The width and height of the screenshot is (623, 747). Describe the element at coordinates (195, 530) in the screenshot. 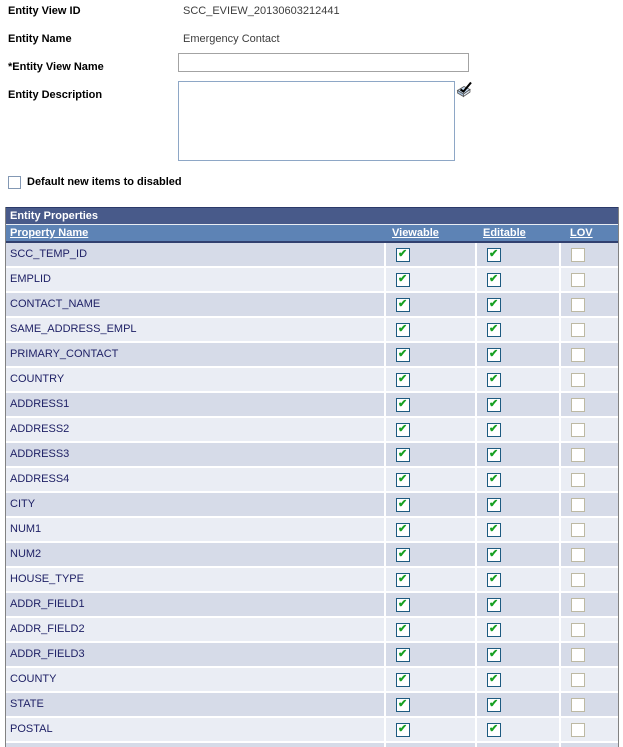

I see `property-name-cell: NUM1` at that location.